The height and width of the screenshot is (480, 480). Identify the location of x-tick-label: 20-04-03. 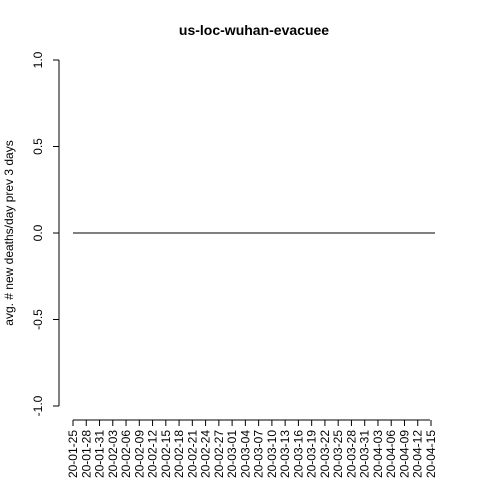
(378, 454).